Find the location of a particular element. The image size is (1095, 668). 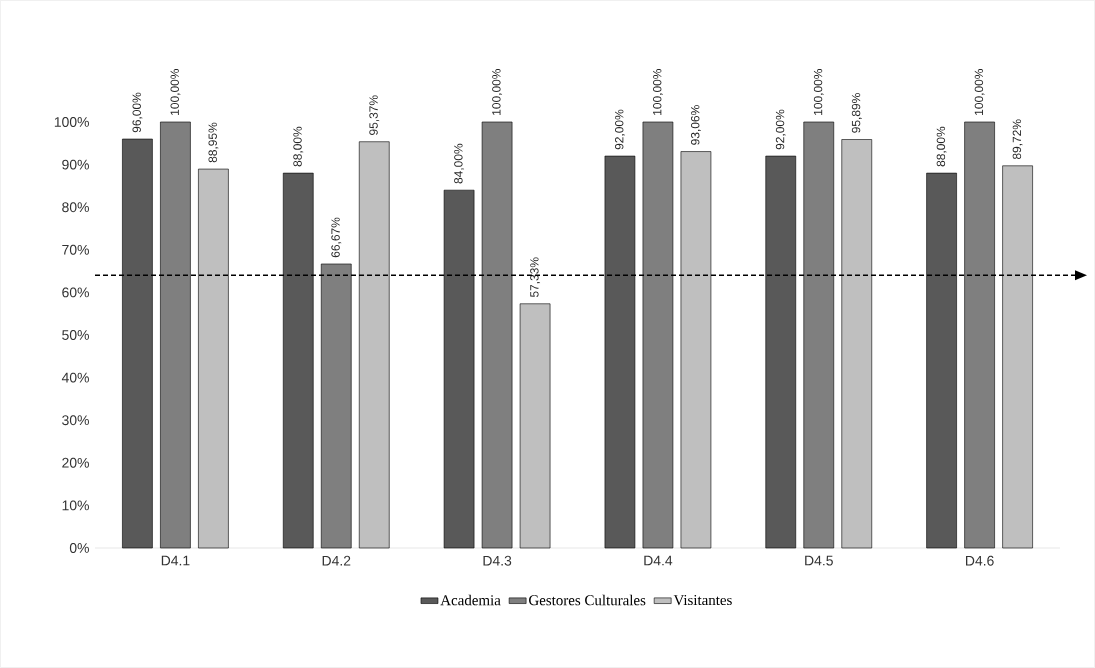

y-tick-label: 0% is located at coordinates (79, 548).